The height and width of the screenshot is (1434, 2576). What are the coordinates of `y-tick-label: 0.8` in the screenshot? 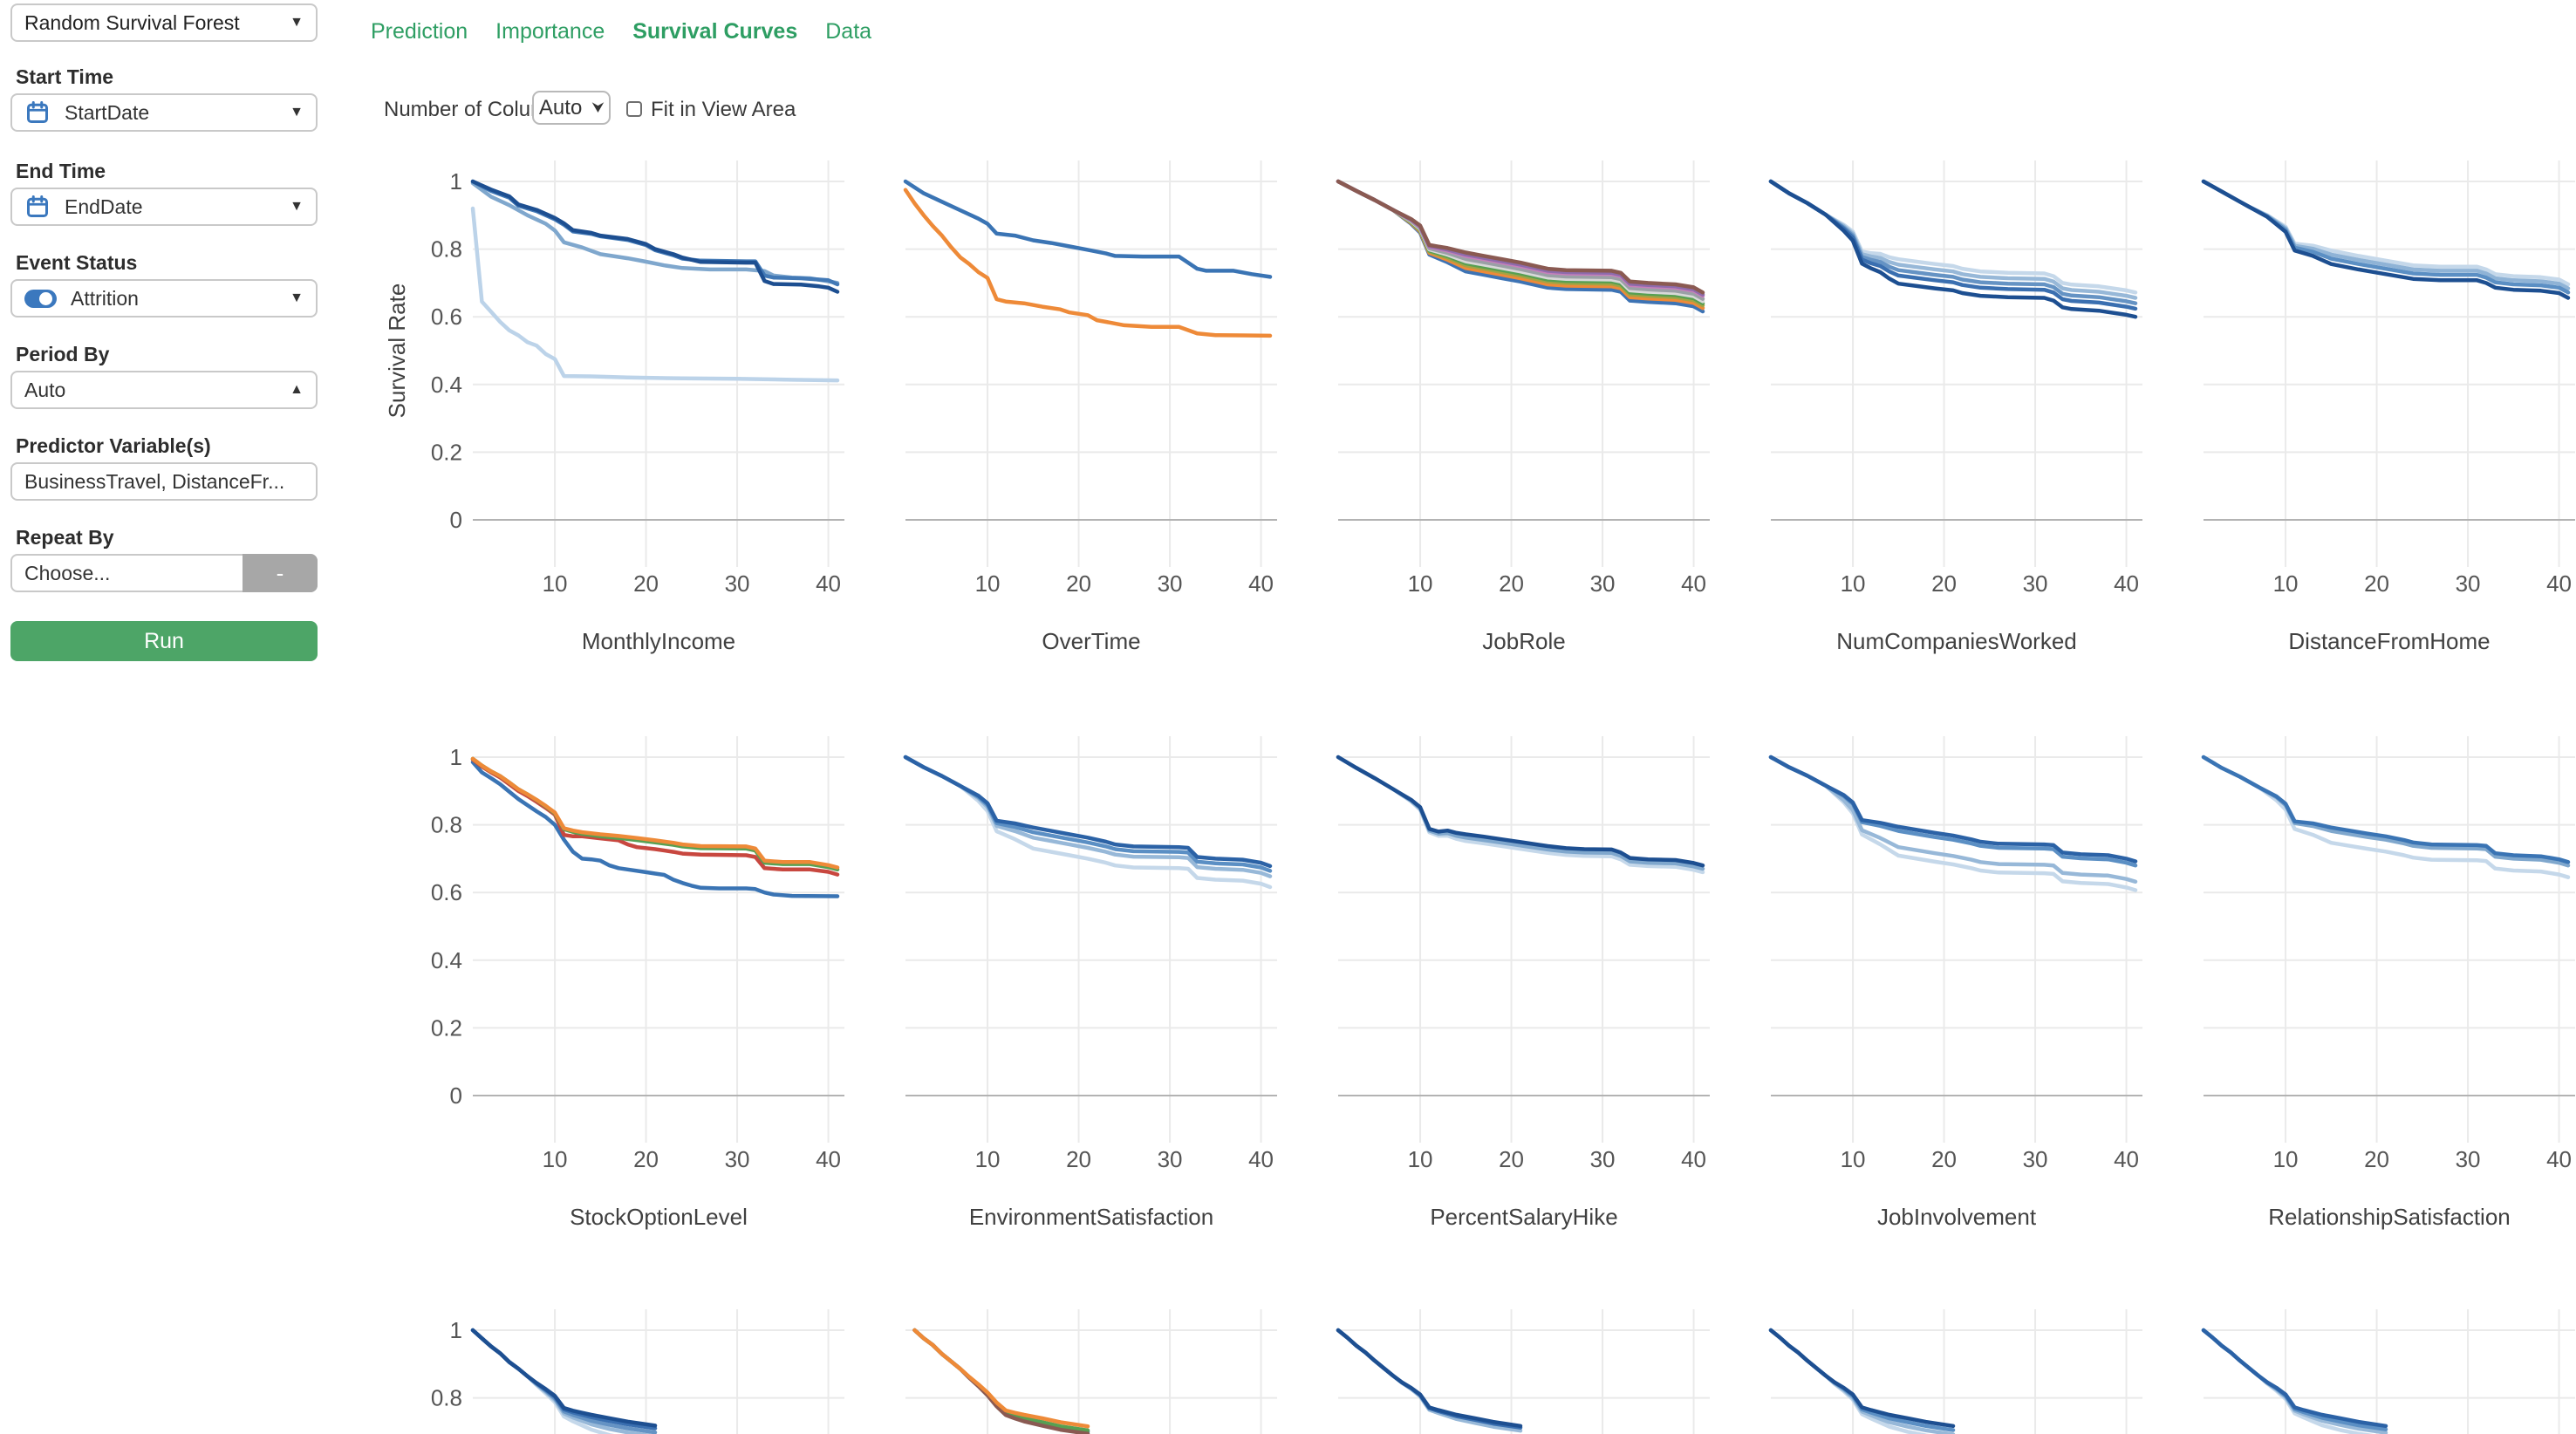 It's located at (446, 825).